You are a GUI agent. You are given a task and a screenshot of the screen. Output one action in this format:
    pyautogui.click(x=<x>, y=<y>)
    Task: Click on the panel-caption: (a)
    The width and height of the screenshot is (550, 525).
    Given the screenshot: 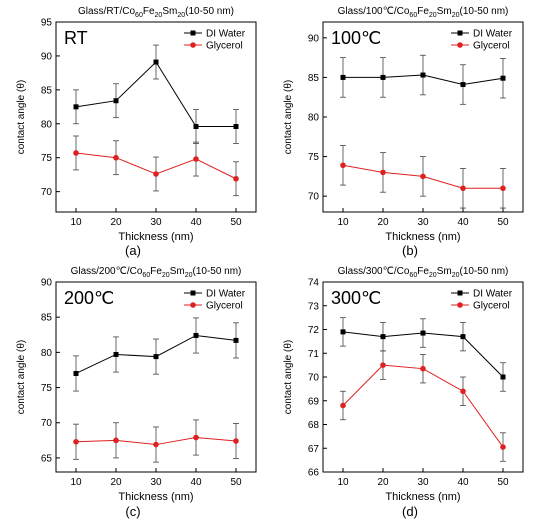 What is the action you would take?
    pyautogui.click(x=133, y=250)
    